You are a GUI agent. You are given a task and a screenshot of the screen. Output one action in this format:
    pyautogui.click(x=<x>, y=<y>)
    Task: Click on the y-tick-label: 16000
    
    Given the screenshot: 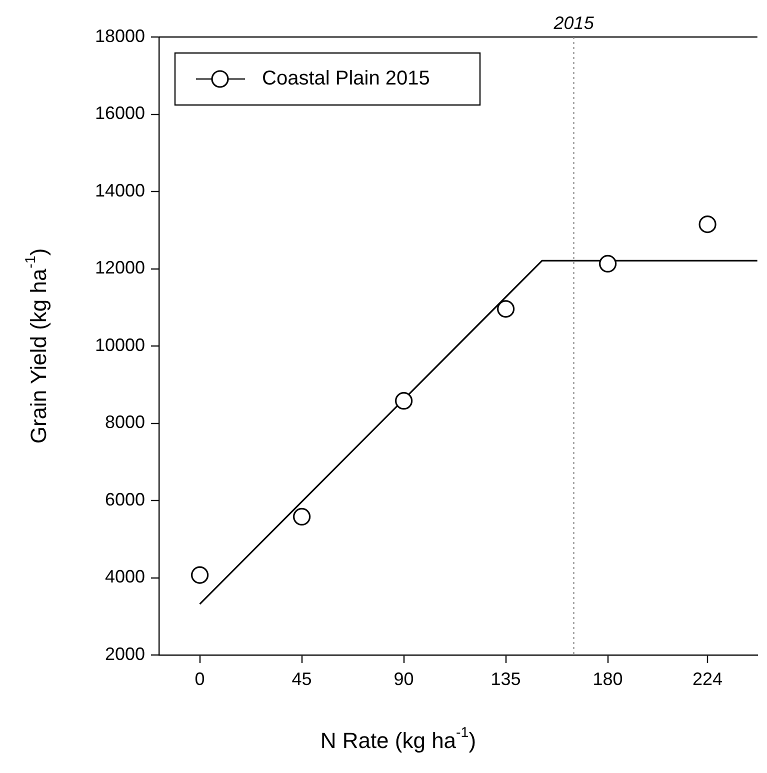 What is the action you would take?
    pyautogui.click(x=119, y=113)
    